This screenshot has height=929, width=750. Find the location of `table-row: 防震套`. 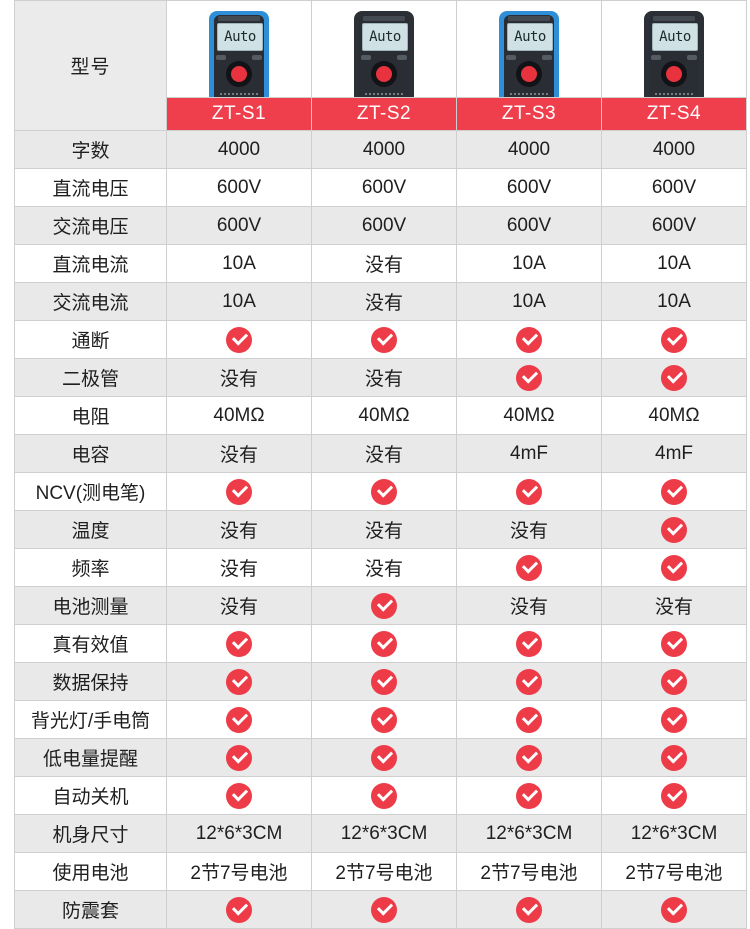

table-row: 防震套 is located at coordinates (380, 909).